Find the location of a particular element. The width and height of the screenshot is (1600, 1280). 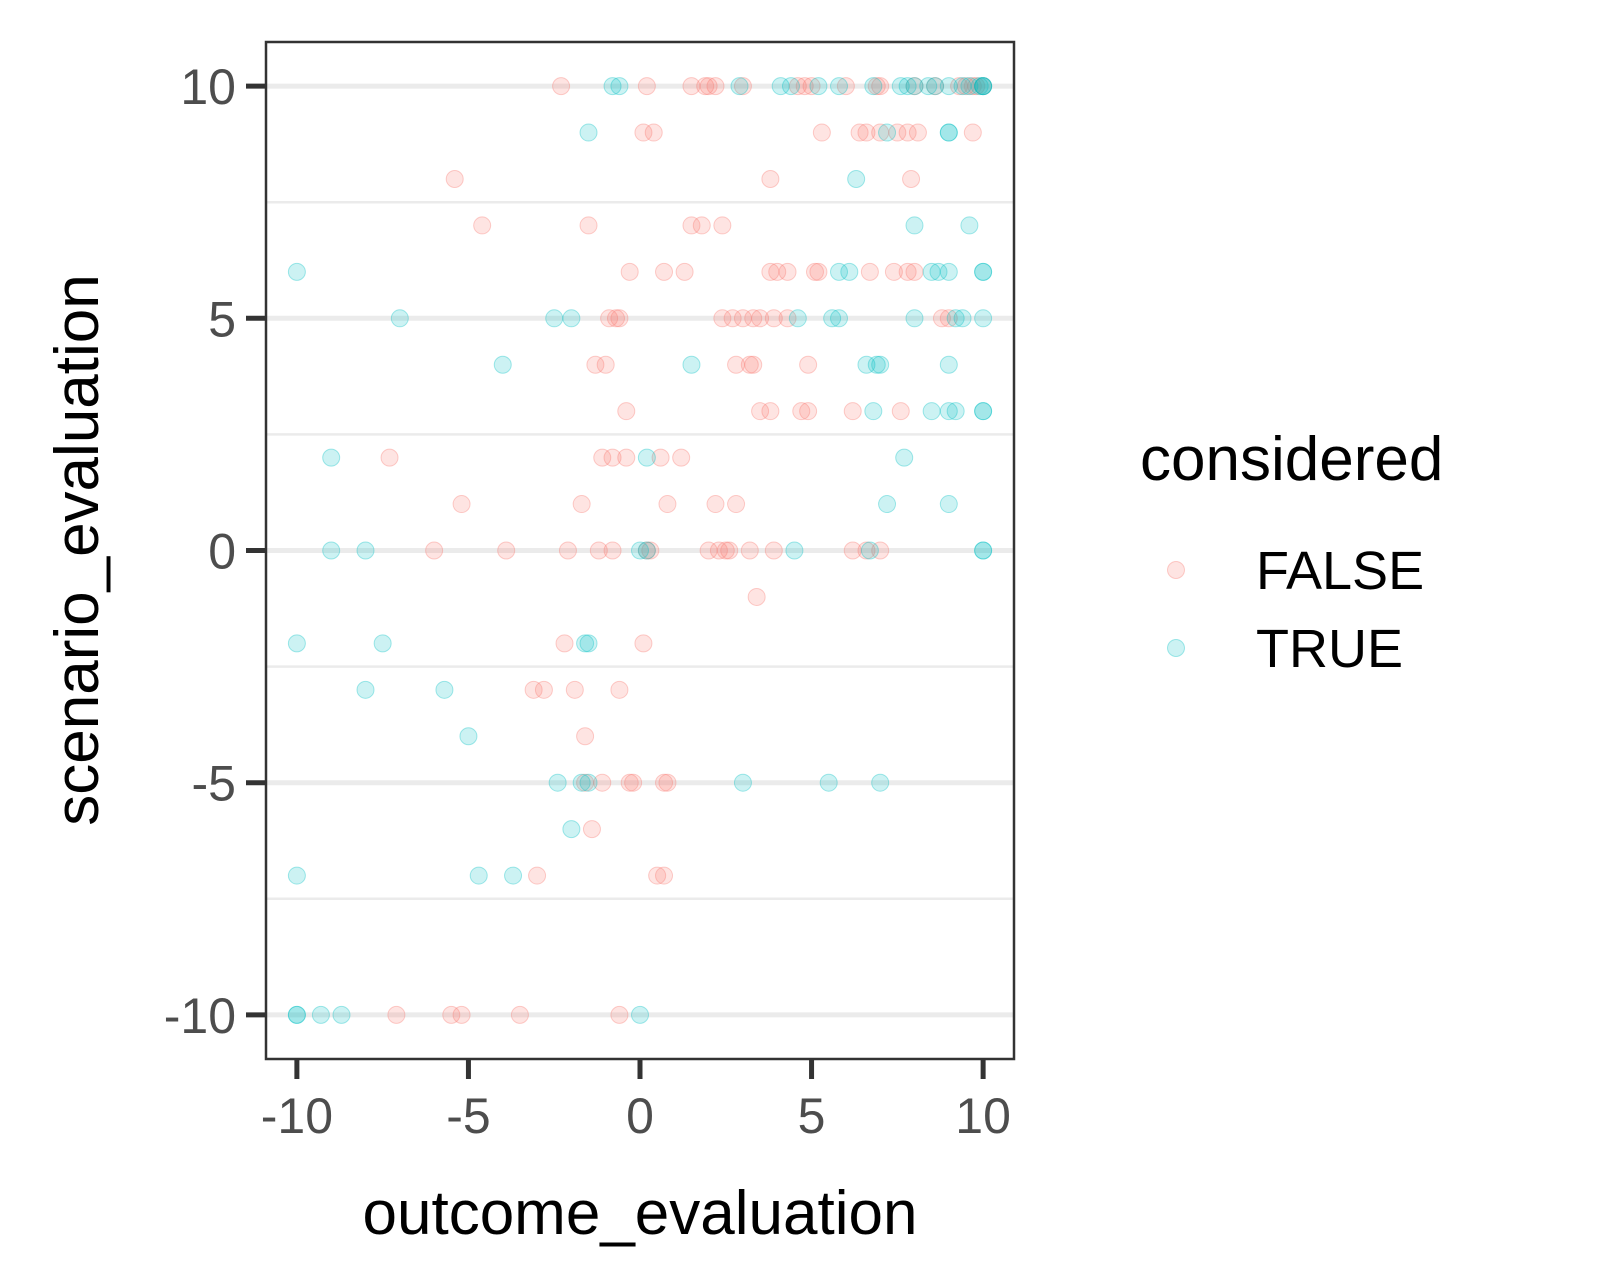

legend-title: considered is located at coordinates (1291, 459).